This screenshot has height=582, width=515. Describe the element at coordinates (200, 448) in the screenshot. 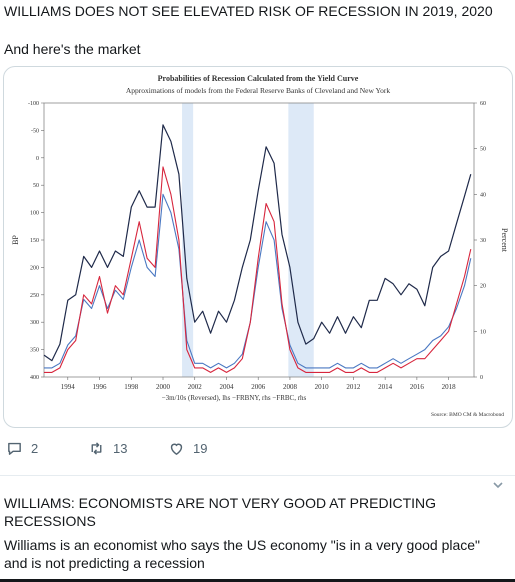

I see `like-count: 19` at that location.